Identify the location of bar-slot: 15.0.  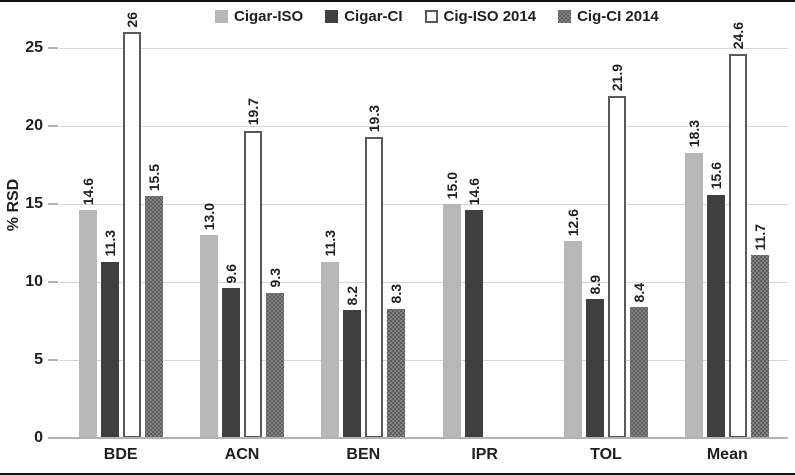
(451, 243).